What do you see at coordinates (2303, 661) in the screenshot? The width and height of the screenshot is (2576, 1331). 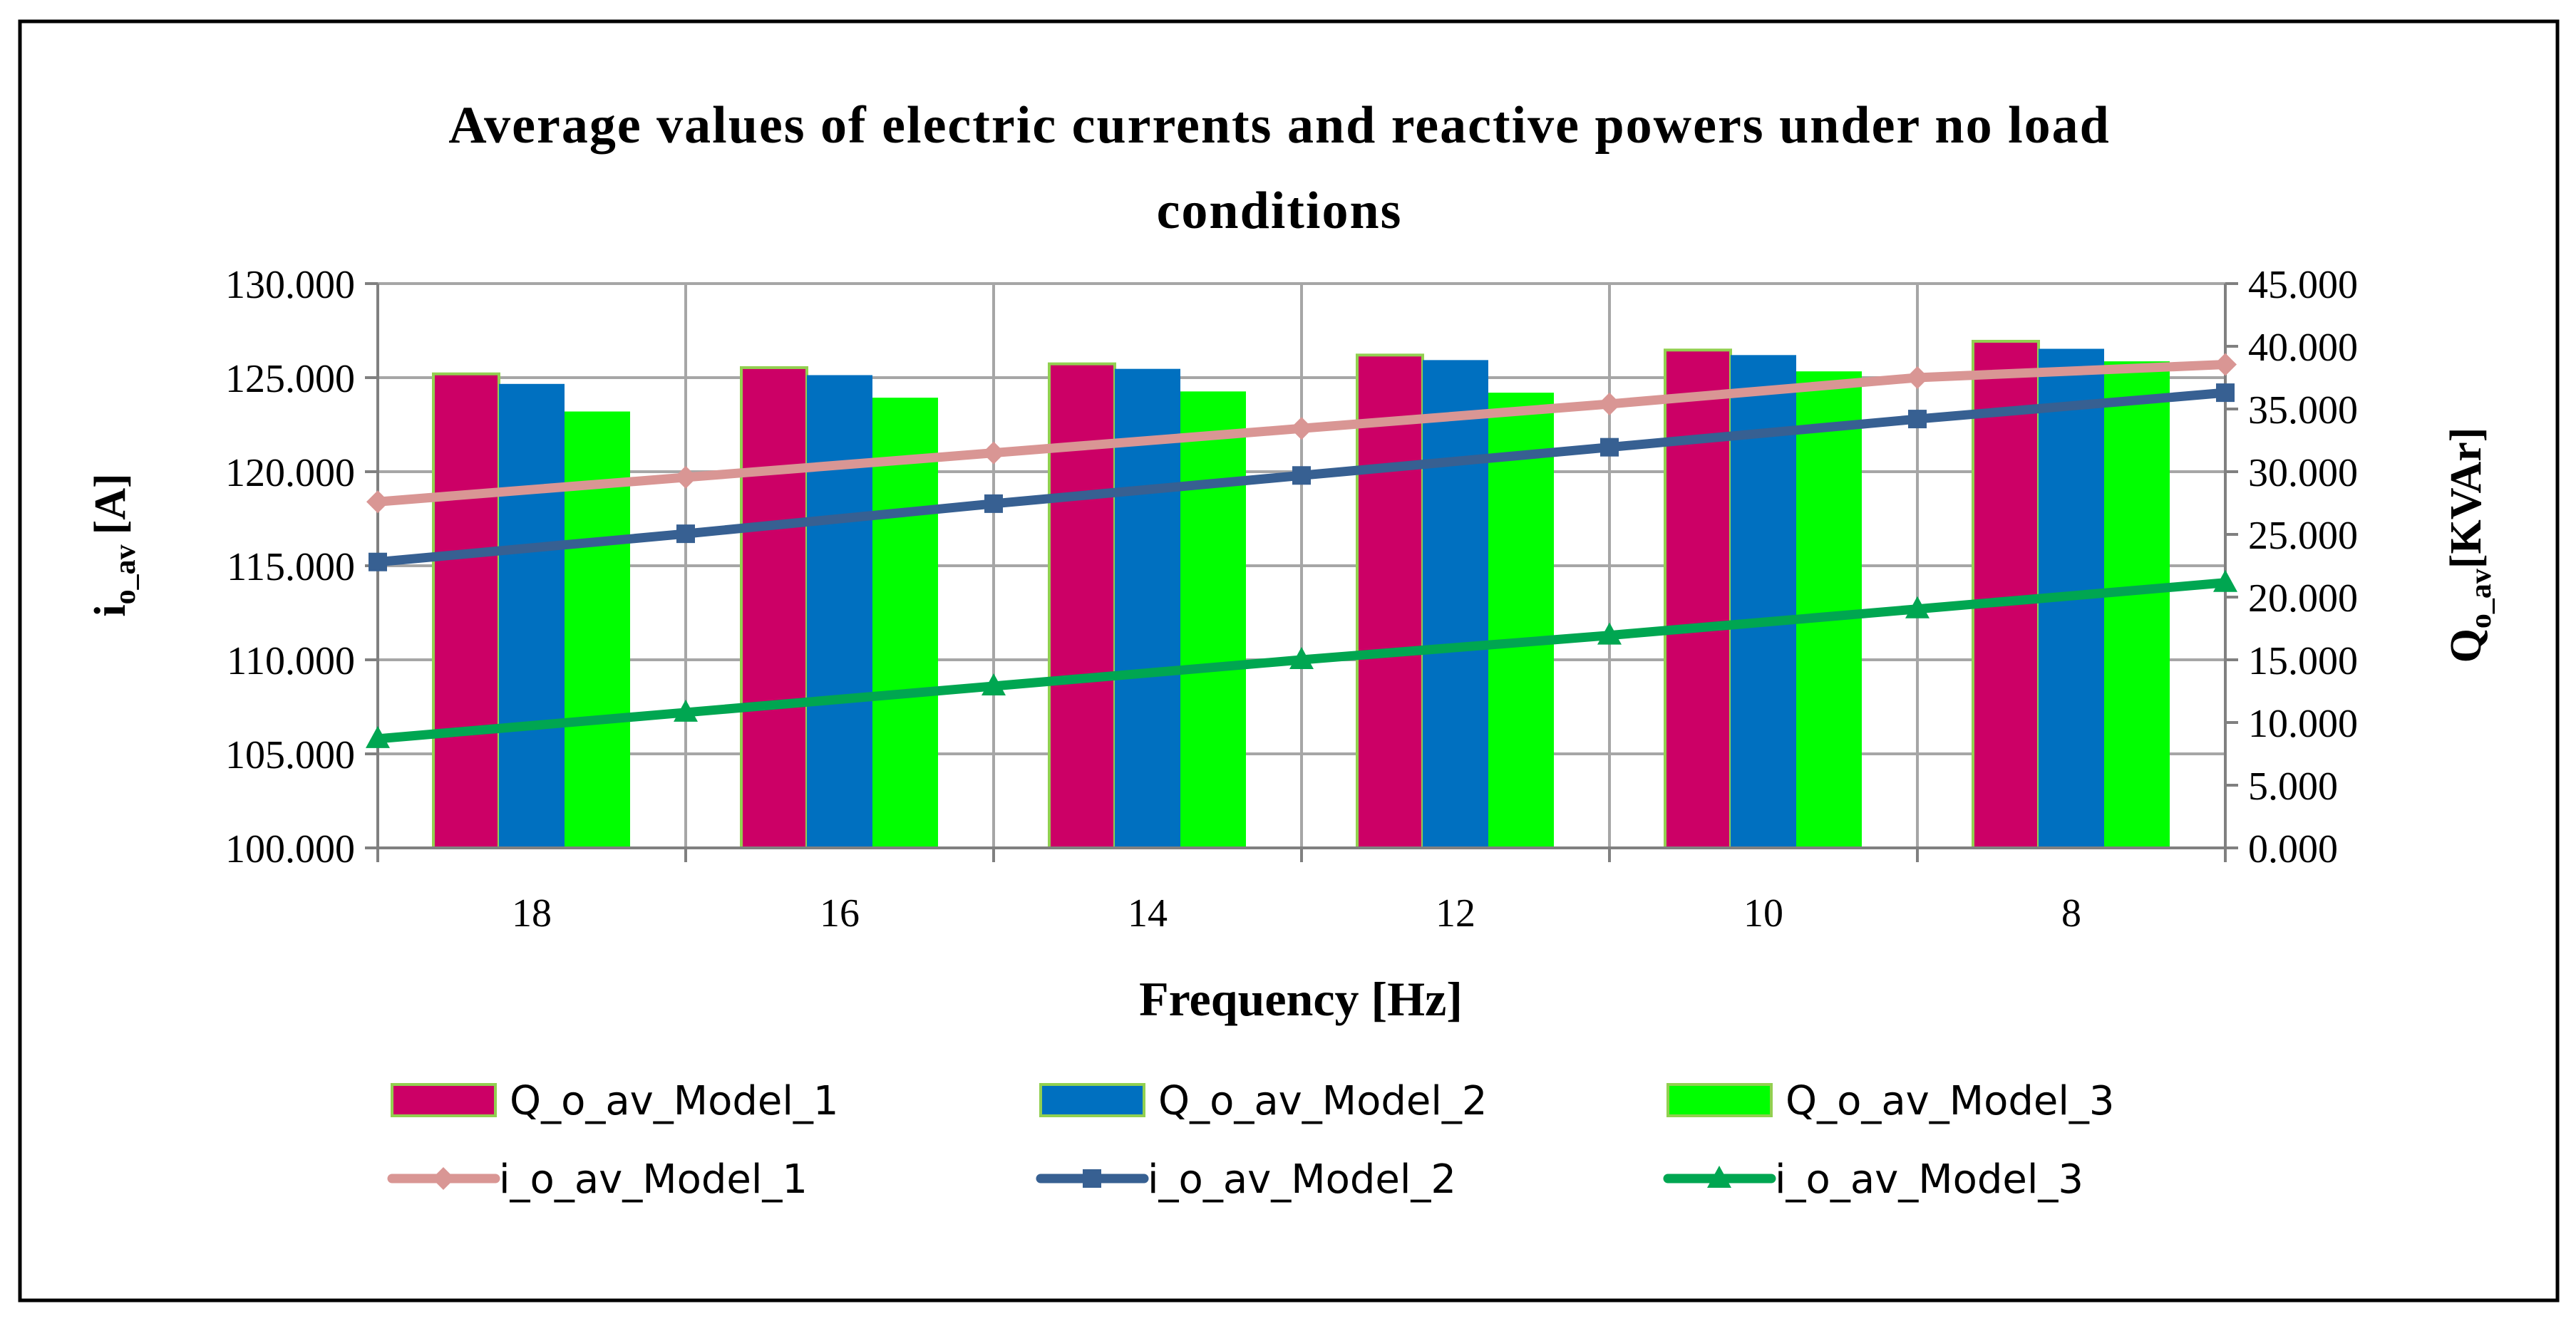 I see `y2-tick-label: 15.000` at bounding box center [2303, 661].